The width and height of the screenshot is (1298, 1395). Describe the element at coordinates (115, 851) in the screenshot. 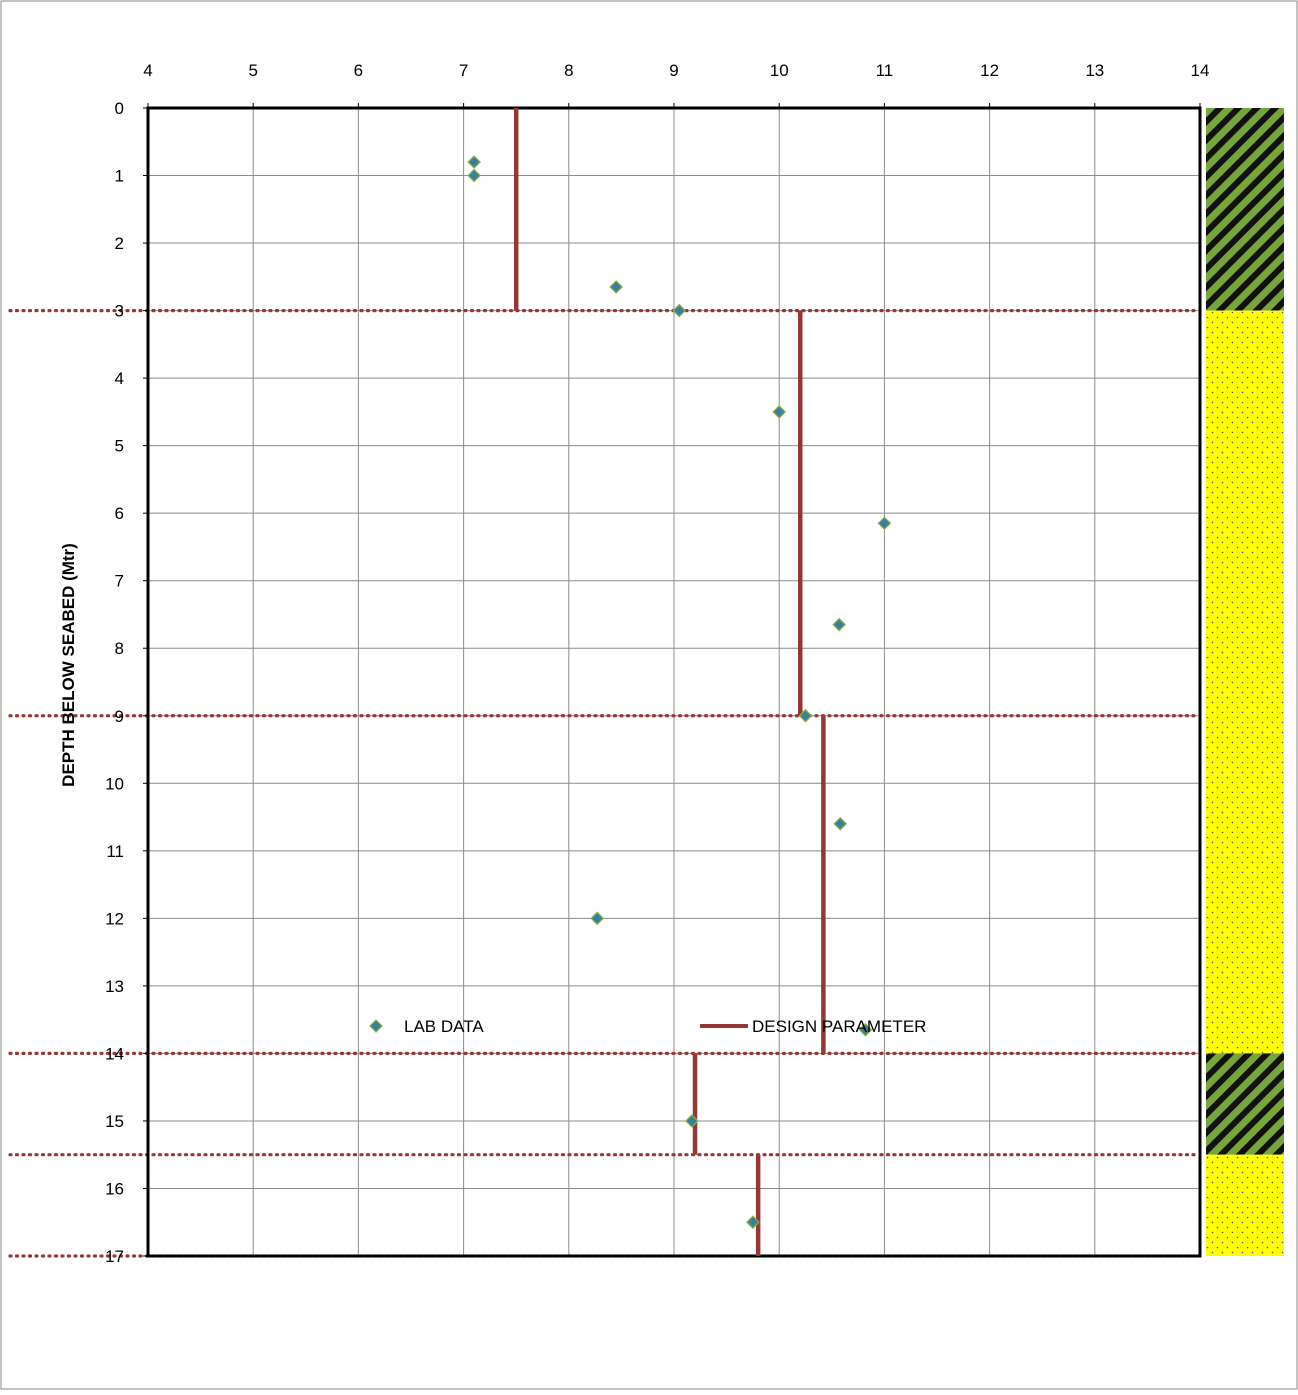

I see `y-tick-label: 11` at that location.